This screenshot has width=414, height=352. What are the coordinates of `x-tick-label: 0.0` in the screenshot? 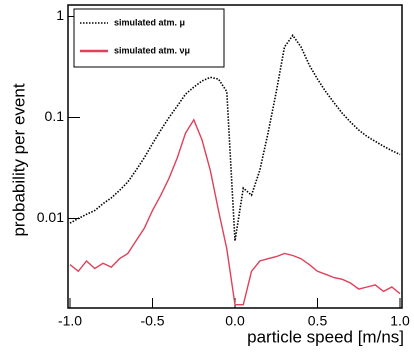 It's located at (235, 321).